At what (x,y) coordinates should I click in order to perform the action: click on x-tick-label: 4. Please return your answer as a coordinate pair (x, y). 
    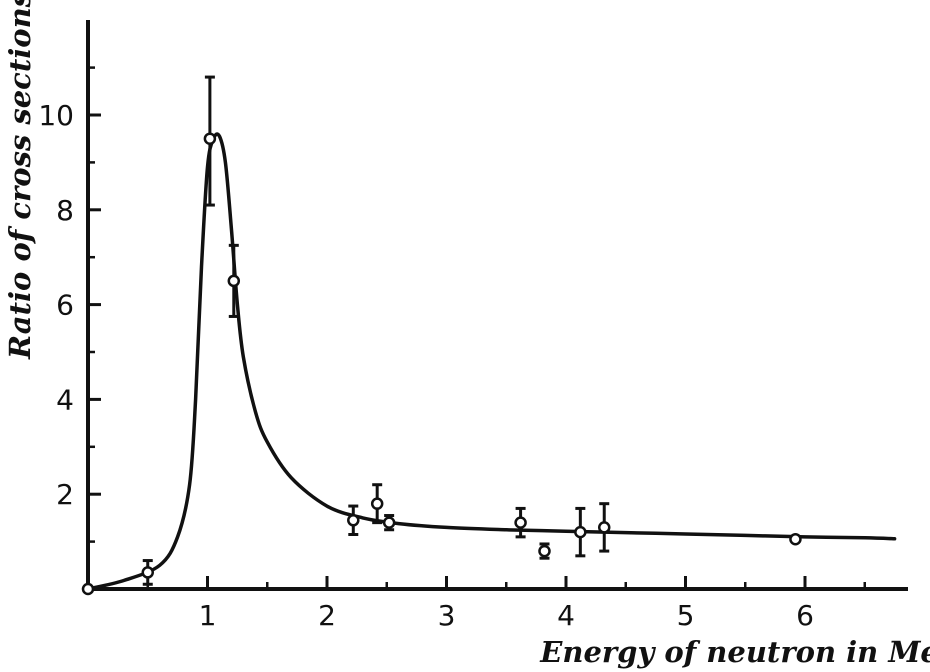
    Looking at the image, I should click on (566, 615).